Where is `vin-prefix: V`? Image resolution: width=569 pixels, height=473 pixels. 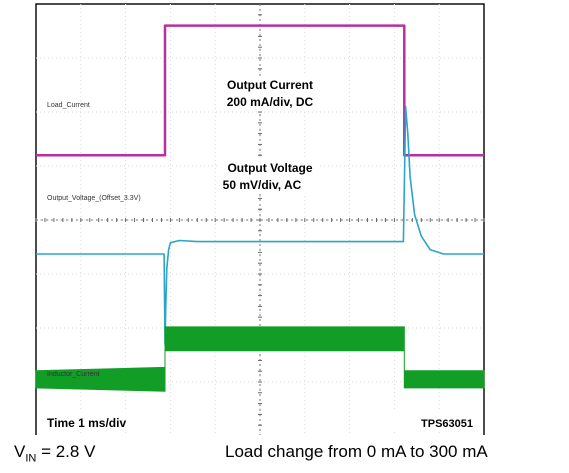 vin-prefix: V is located at coordinates (20, 451).